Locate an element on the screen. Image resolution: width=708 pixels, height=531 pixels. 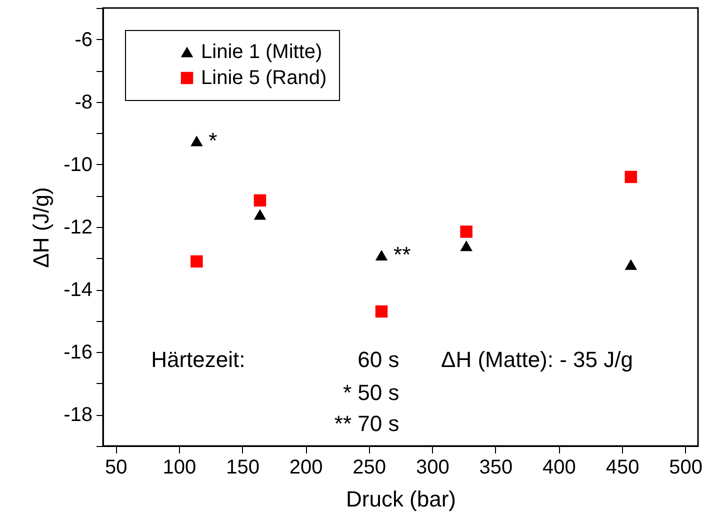
x-tick-label: 400 is located at coordinates (559, 467).